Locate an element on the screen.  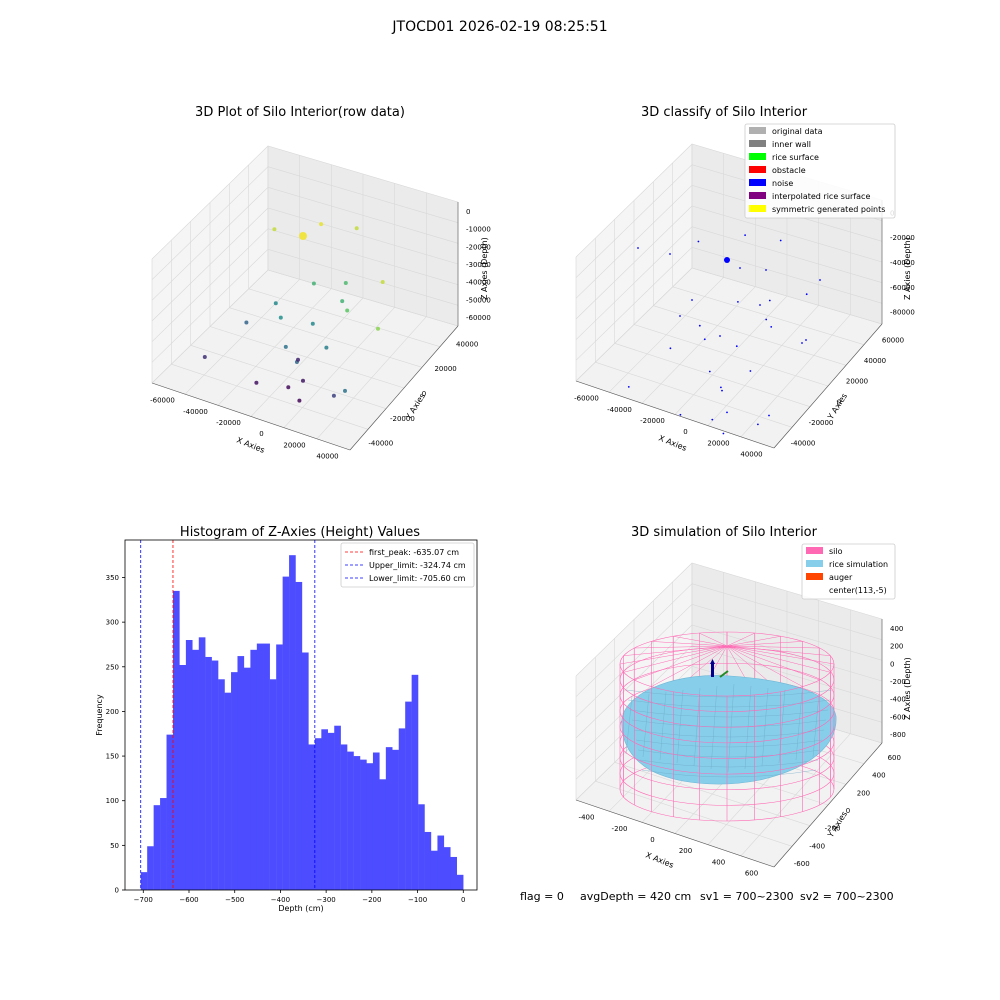
classify-title: 3D classify of Silo Interior is located at coordinates (724, 112).